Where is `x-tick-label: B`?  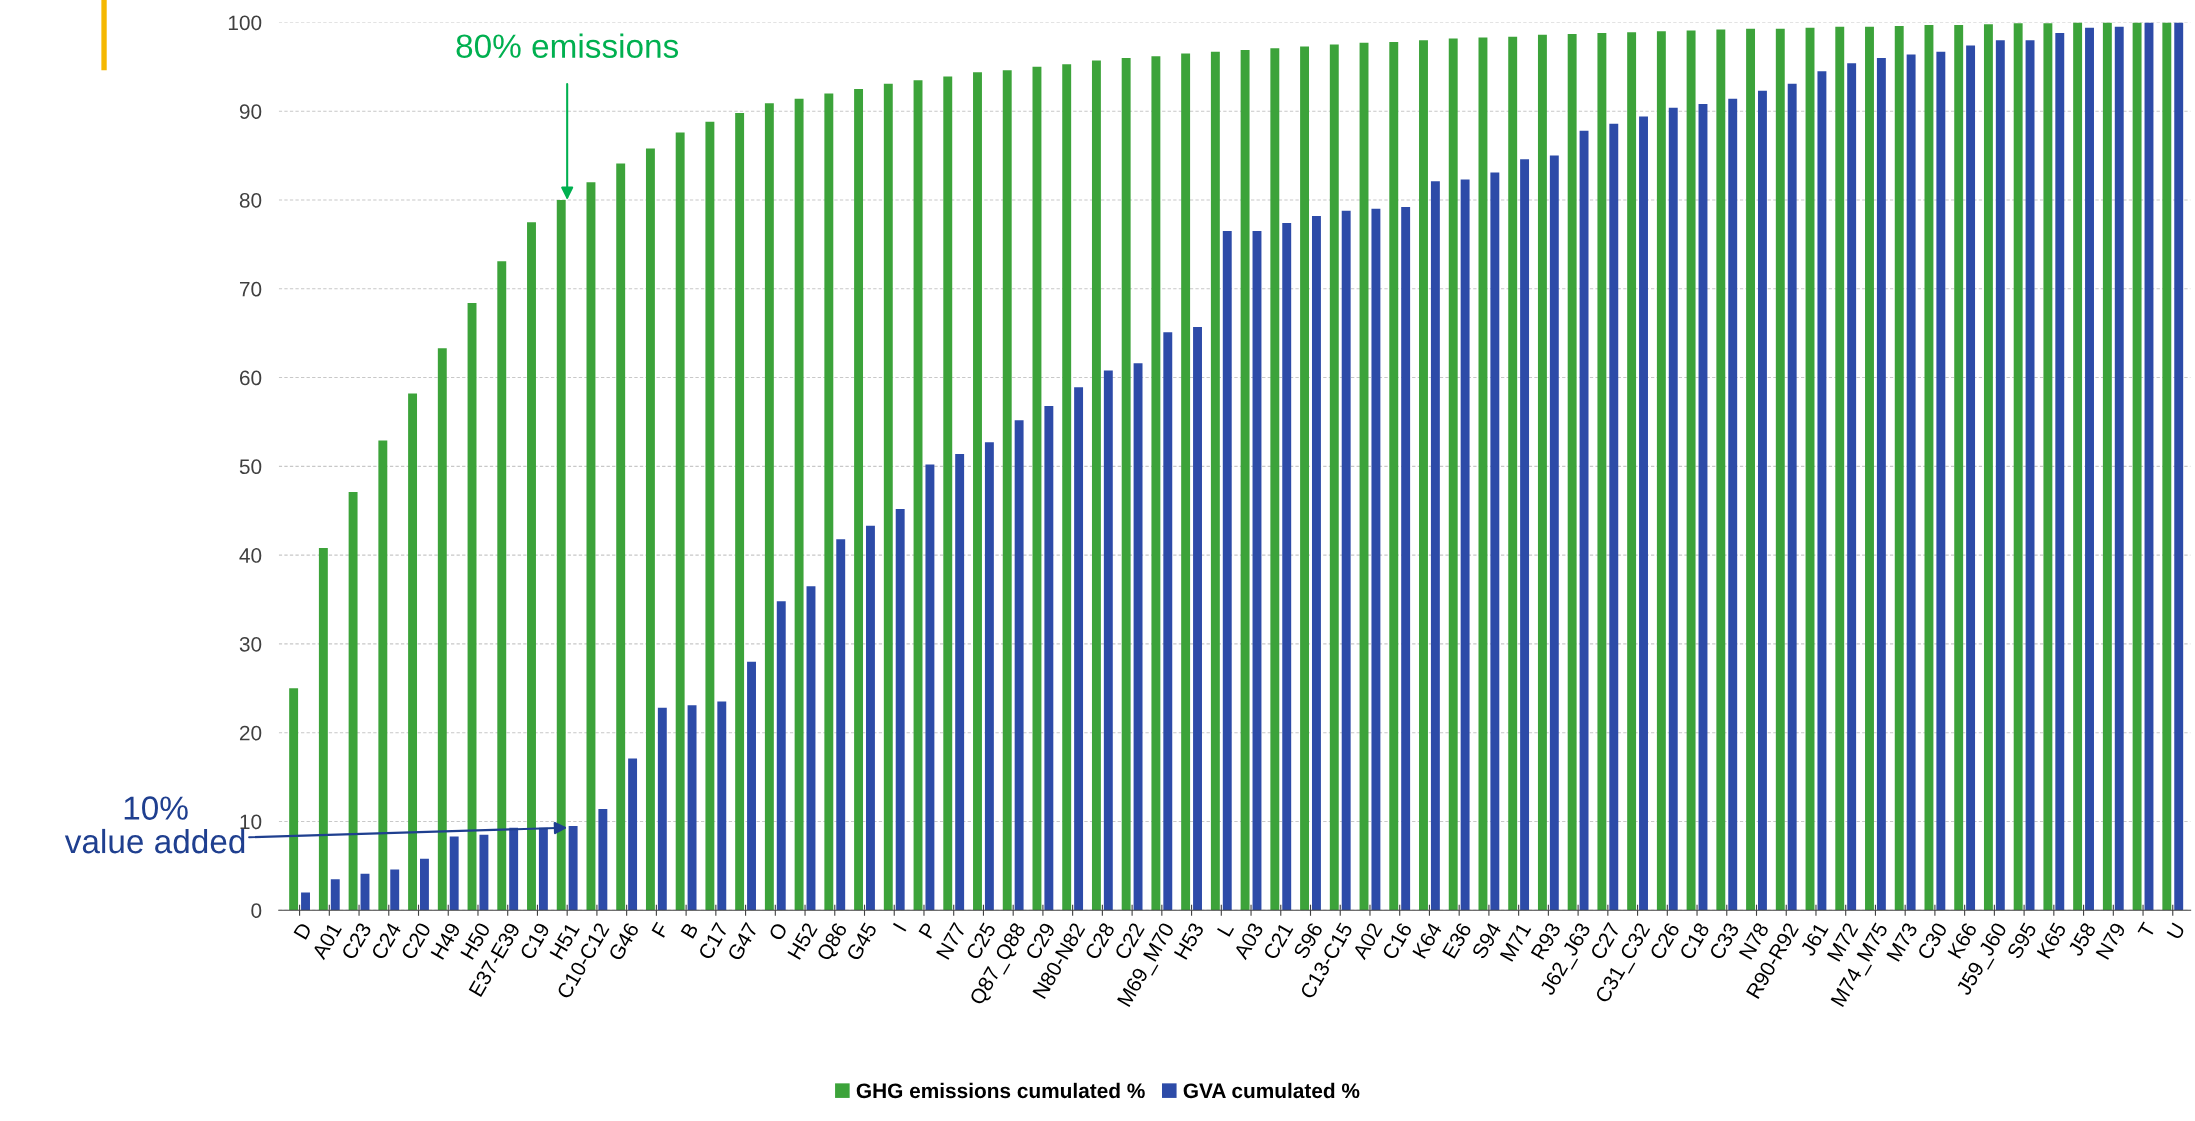 x-tick-label: B is located at coordinates (689, 930).